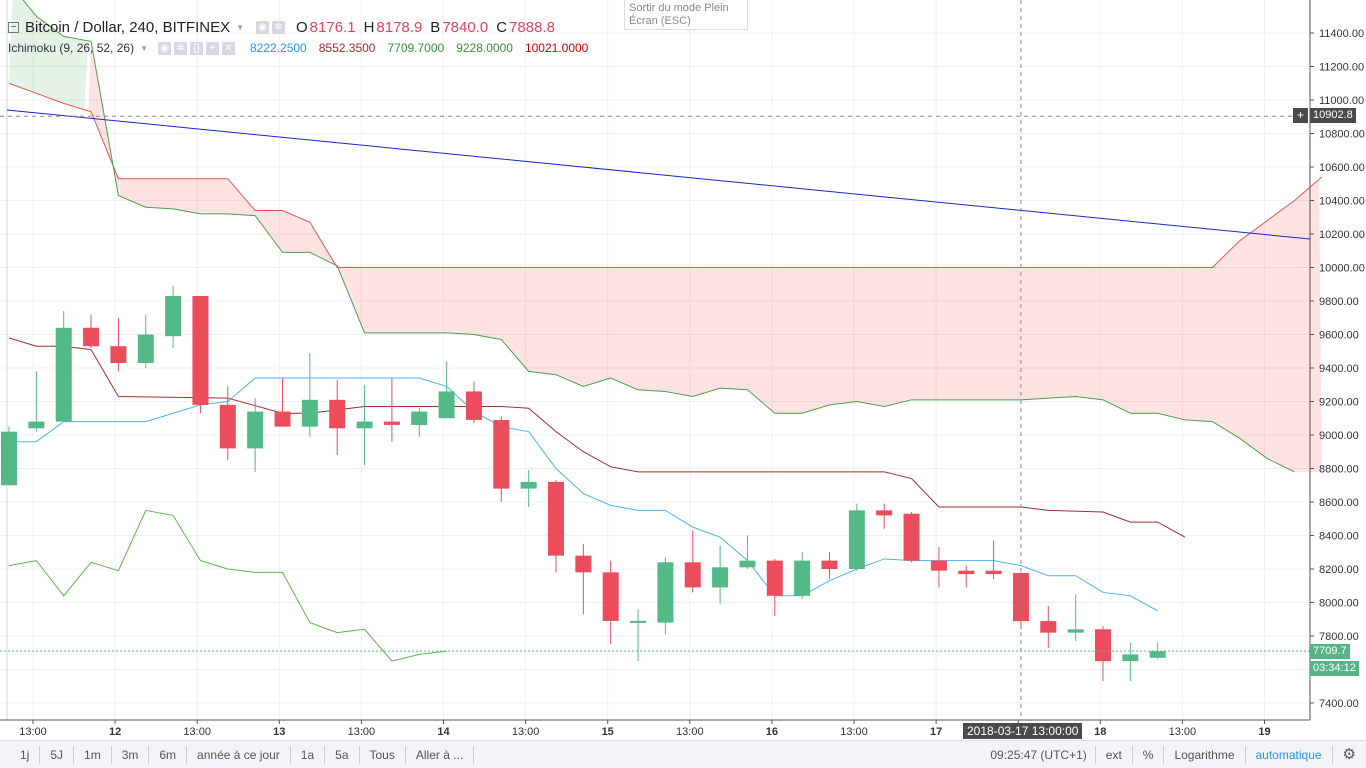 This screenshot has height=768, width=1366. What do you see at coordinates (302, 27) in the screenshot?
I see `open-label: O` at bounding box center [302, 27].